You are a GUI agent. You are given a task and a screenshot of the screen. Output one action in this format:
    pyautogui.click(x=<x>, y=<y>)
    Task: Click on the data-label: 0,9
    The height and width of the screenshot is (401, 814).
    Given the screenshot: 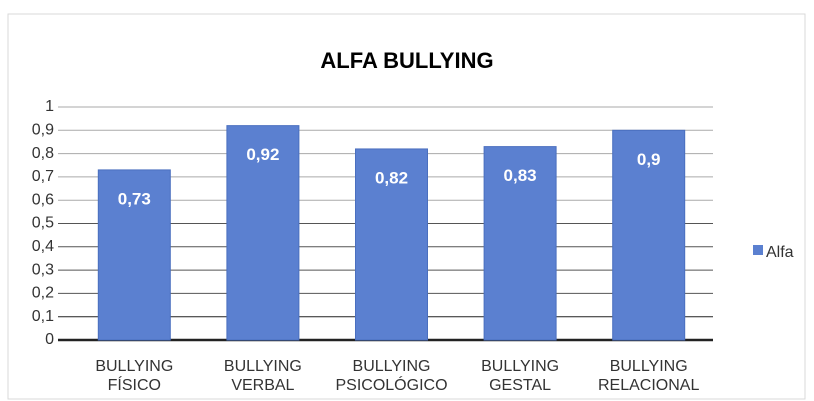 What is the action you would take?
    pyautogui.click(x=649, y=159)
    